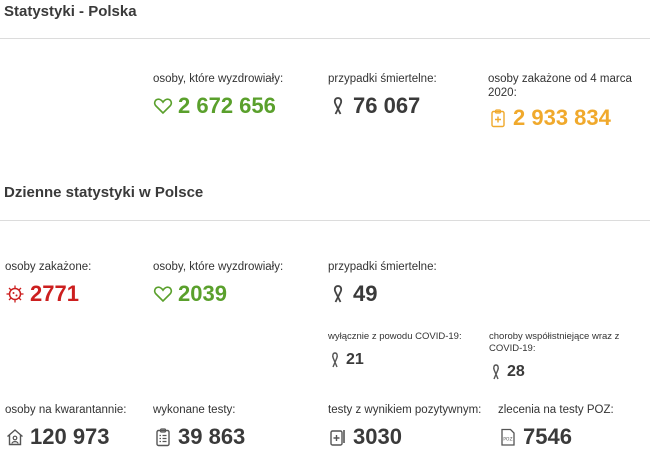 This screenshot has width=650, height=458. What do you see at coordinates (507, 440) in the screenshot?
I see `svg-text: POZ` at bounding box center [507, 440].